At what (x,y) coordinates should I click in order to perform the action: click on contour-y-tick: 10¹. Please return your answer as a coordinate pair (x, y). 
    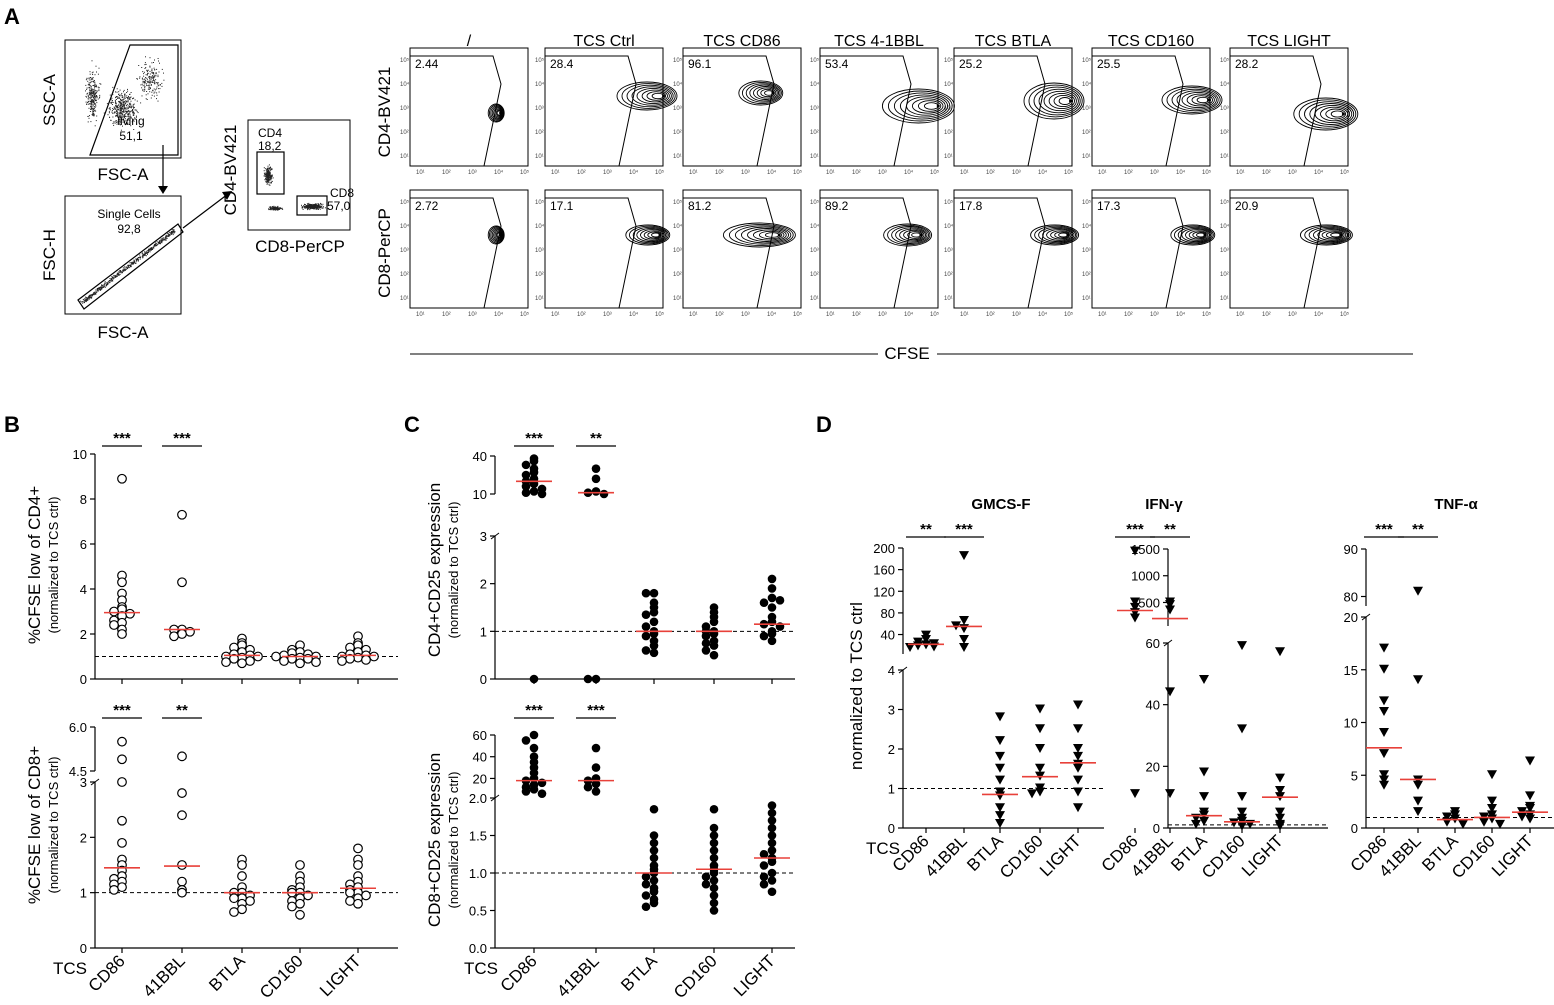
    Looking at the image, I should click on (404, 157).